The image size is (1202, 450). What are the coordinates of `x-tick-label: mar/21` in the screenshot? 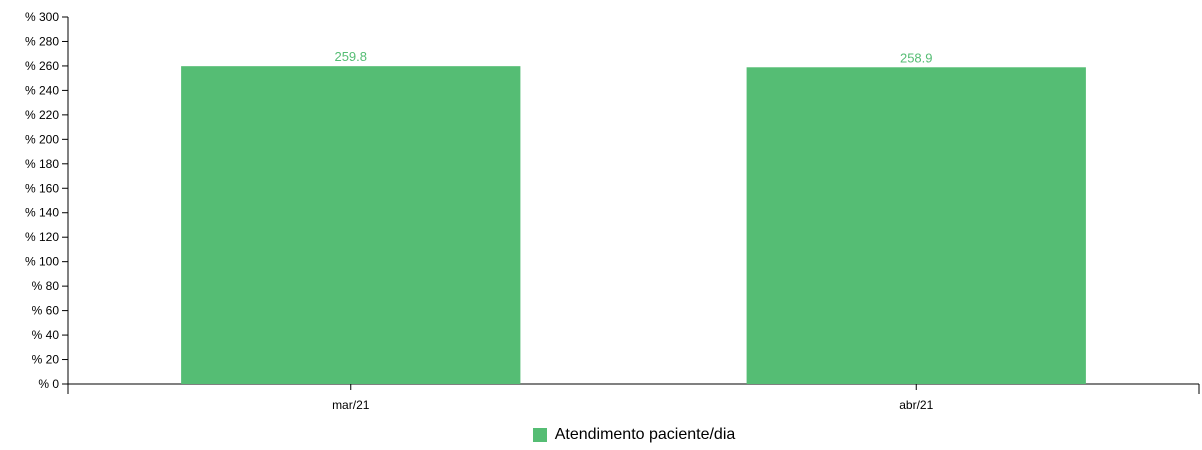 It's located at (351, 405).